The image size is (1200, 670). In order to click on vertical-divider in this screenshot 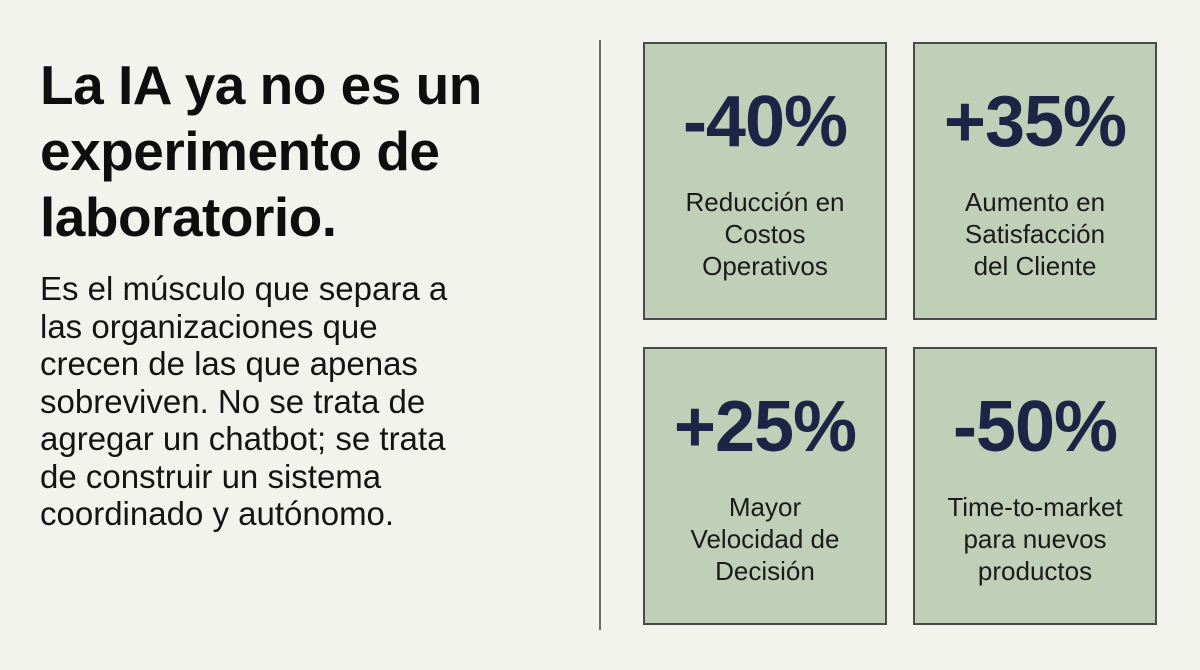, I will do `click(600, 335)`.